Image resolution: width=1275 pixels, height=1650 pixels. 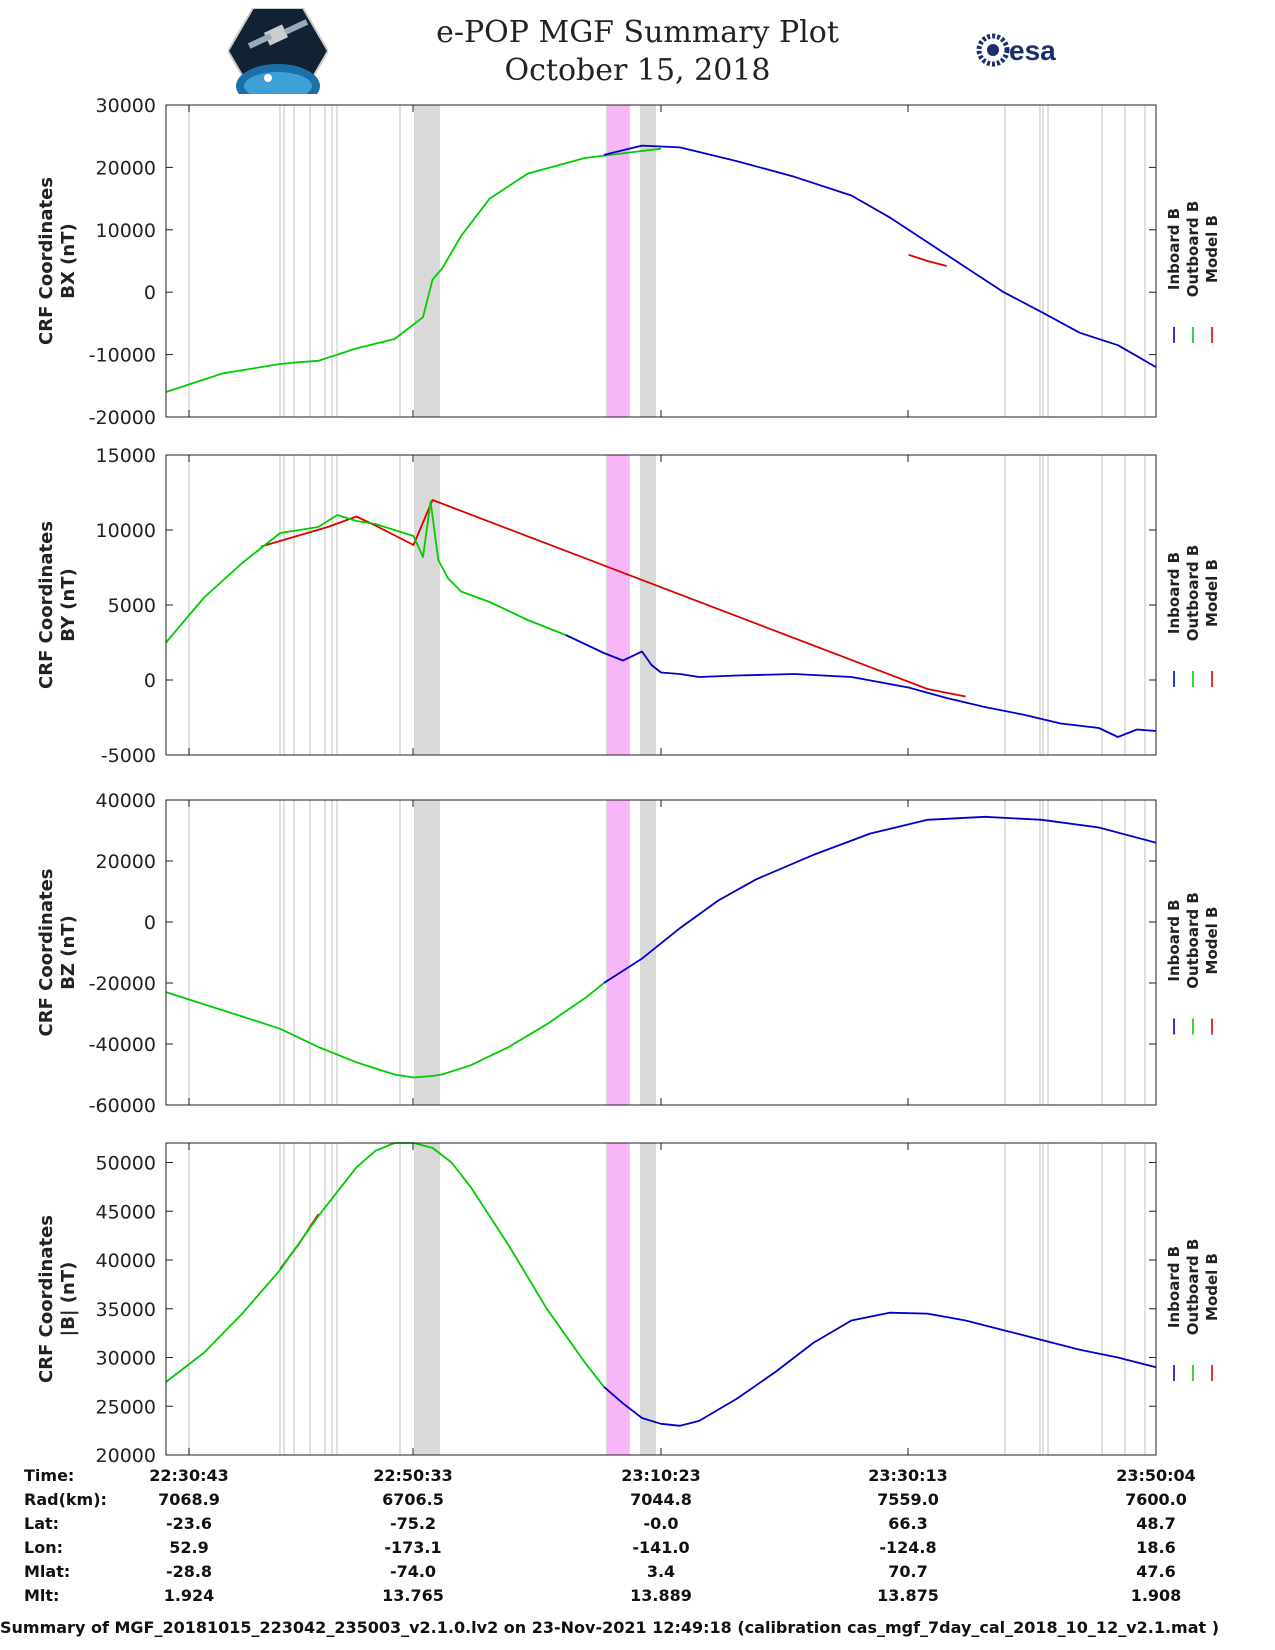 What do you see at coordinates (908, 1499) in the screenshot?
I see `ephemeris-value: 7559.0` at bounding box center [908, 1499].